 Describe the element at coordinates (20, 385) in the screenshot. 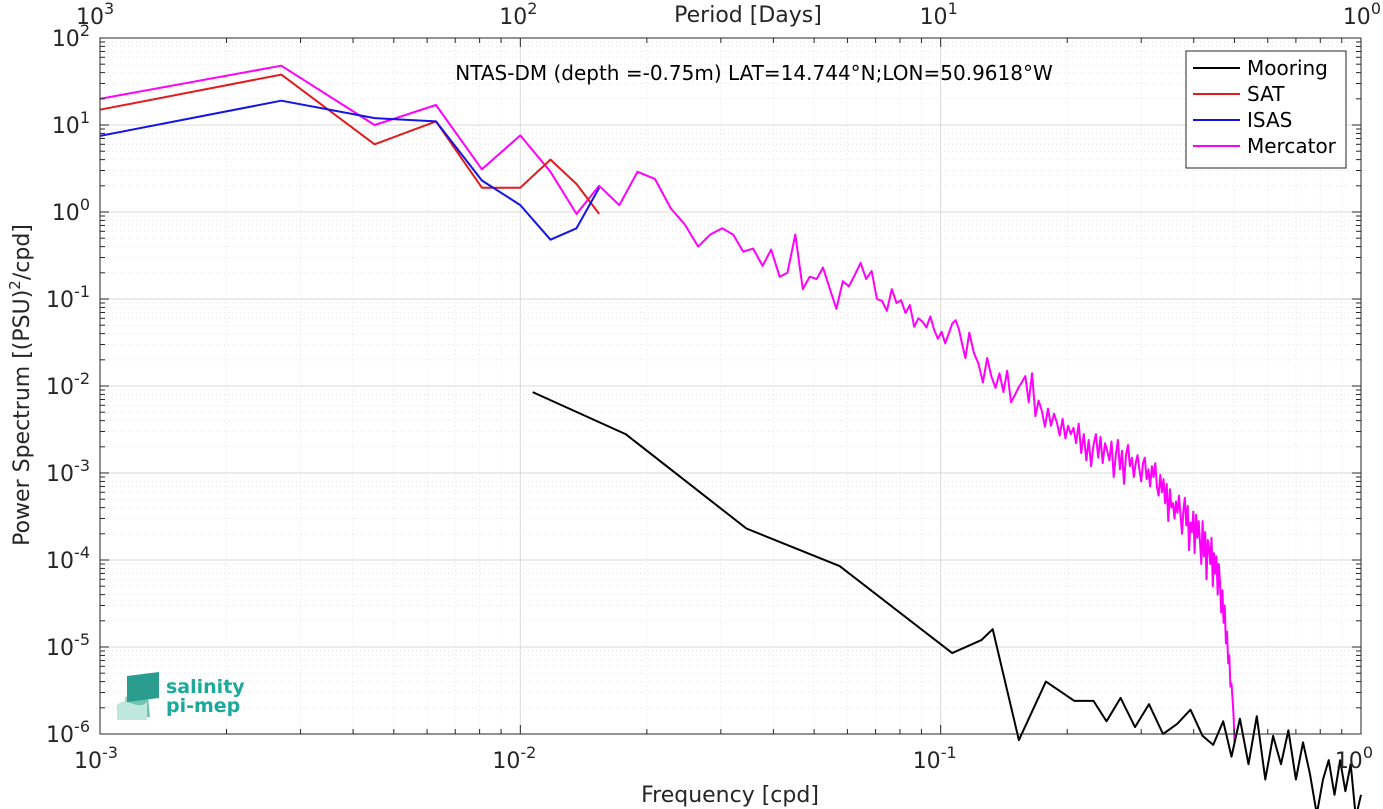

I see `y-axis-title: Power Spectrum [(PSU)2/cpd]` at that location.